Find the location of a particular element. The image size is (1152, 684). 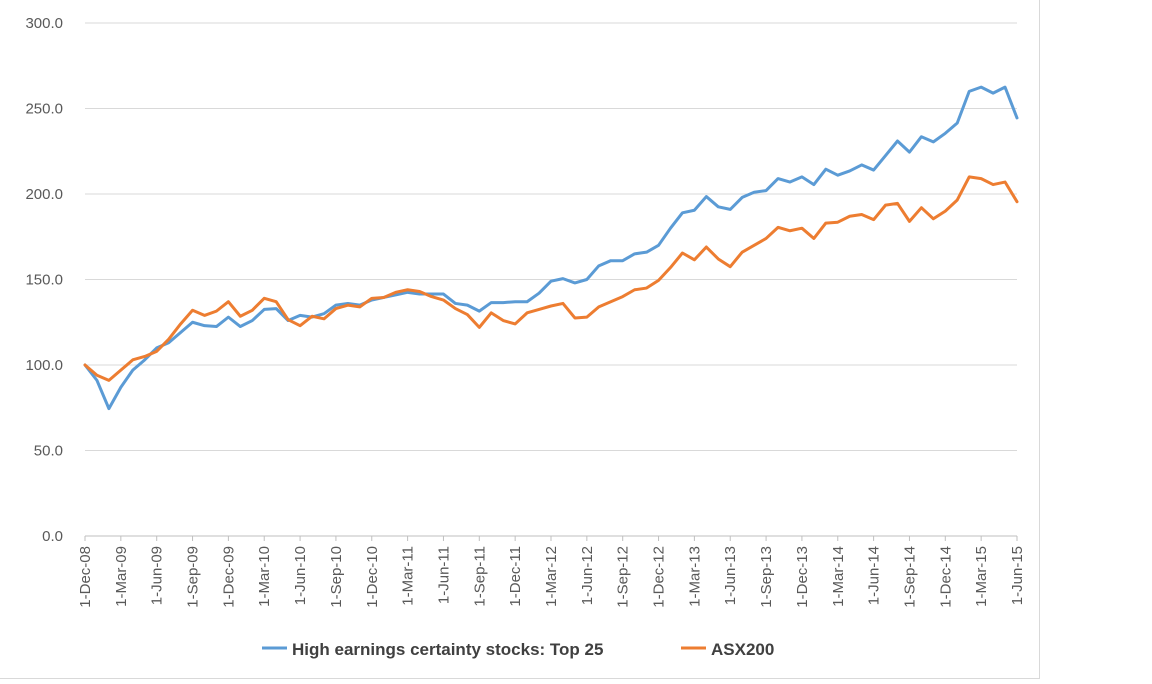

x-tick-label: 1-Sep-13 is located at coordinates (766, 577).